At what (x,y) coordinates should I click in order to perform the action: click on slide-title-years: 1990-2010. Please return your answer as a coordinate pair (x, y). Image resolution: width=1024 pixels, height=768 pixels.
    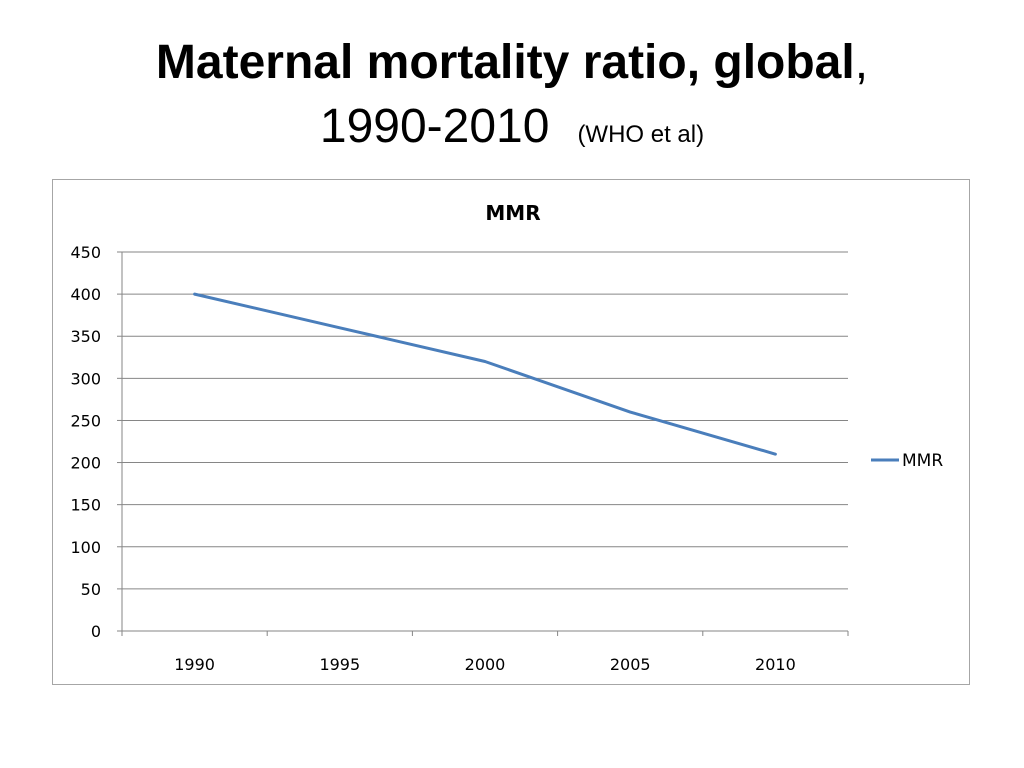
    Looking at the image, I should click on (434, 126).